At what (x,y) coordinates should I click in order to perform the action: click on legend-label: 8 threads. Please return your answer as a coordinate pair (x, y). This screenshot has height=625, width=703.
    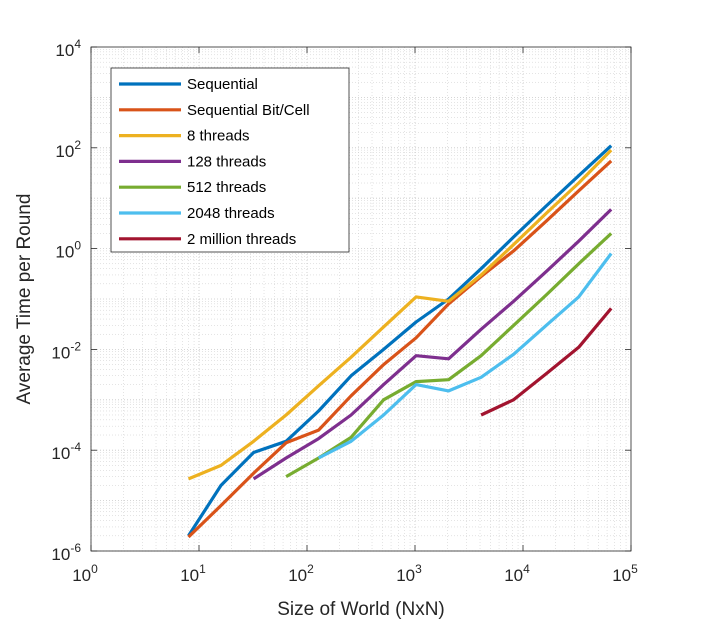
    Looking at the image, I should click on (218, 136).